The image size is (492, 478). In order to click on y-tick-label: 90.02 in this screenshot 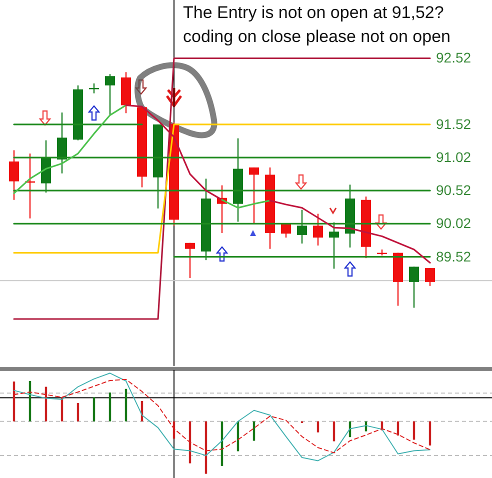, I will do `click(454, 223)`.